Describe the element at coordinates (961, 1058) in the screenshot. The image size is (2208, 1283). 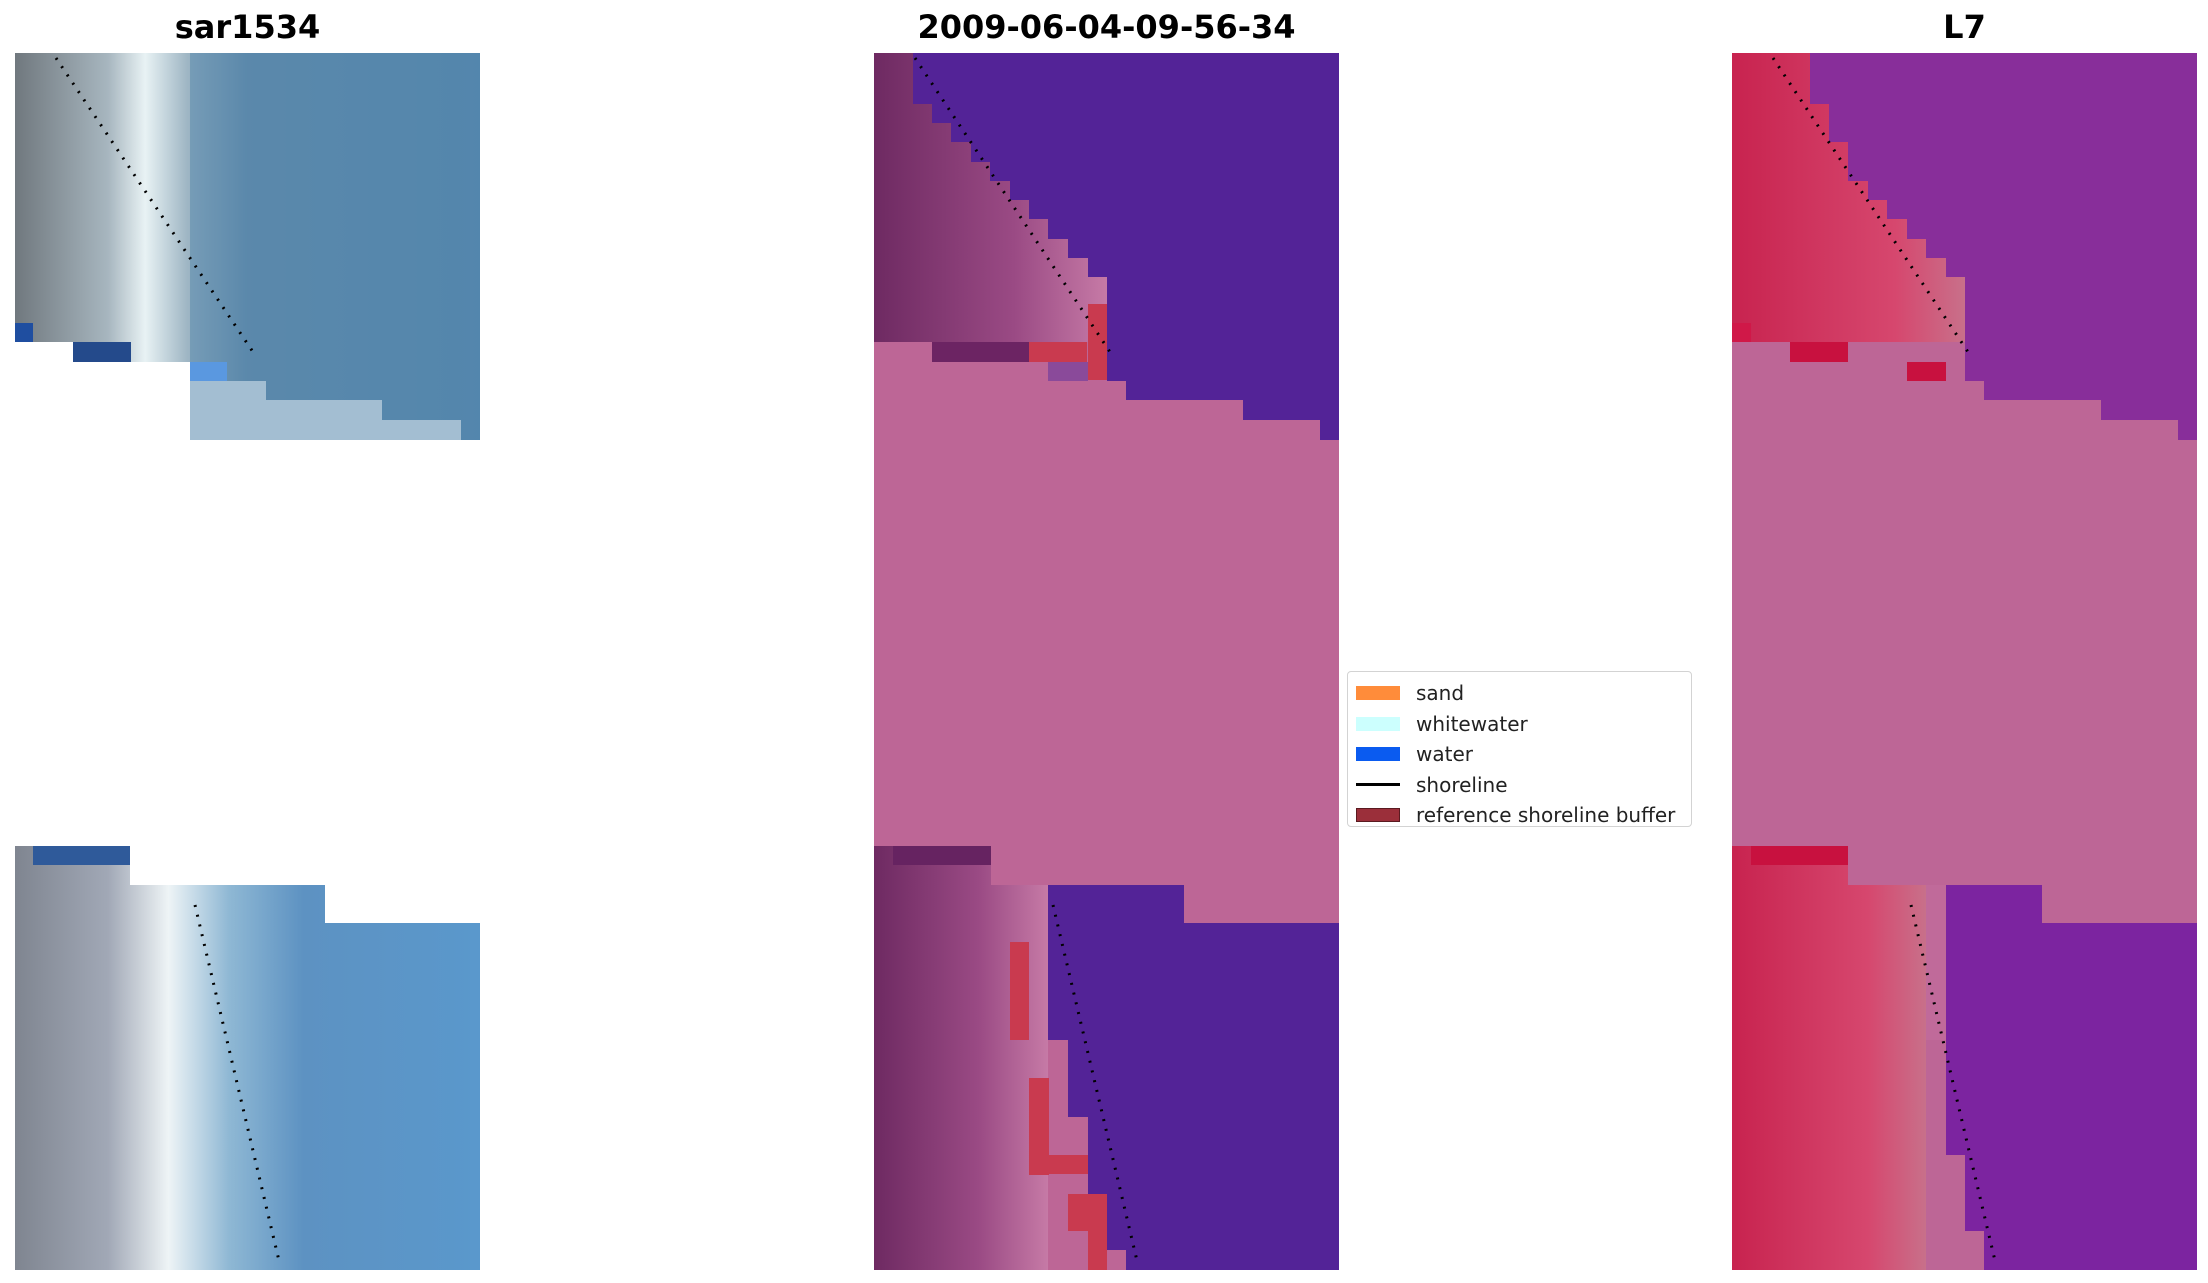
I see `classified-land-bottom` at that location.